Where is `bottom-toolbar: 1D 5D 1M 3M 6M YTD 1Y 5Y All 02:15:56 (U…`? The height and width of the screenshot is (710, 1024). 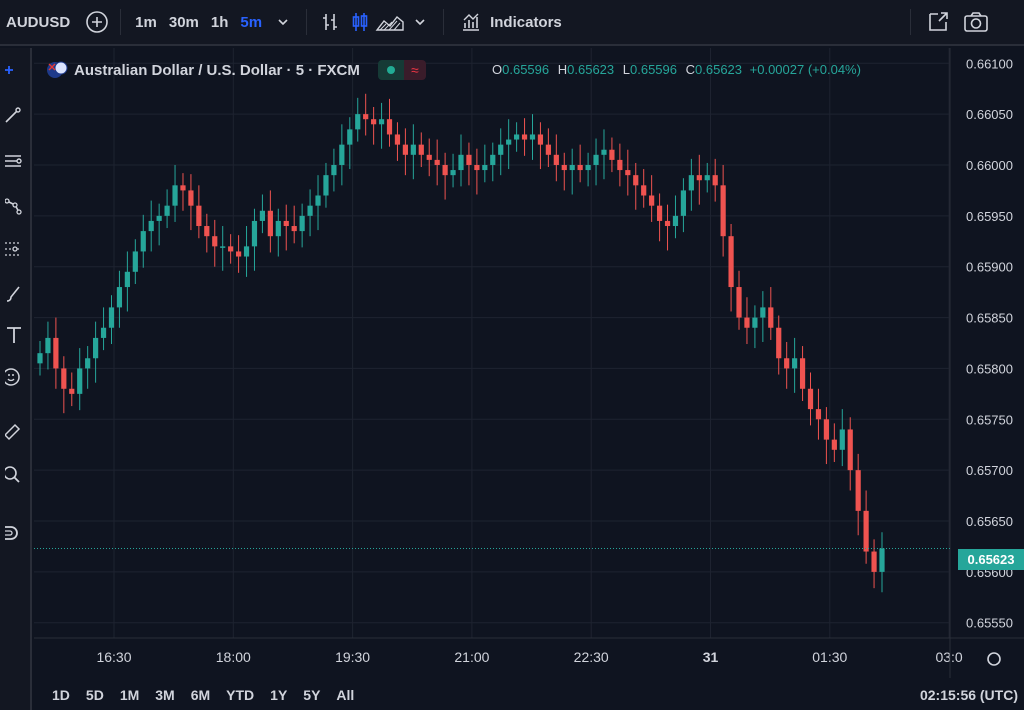
bottom-toolbar: 1D 5D 1M 3M 6M YTD 1Y 5Y All 02:15:56 (U… is located at coordinates (529, 695).